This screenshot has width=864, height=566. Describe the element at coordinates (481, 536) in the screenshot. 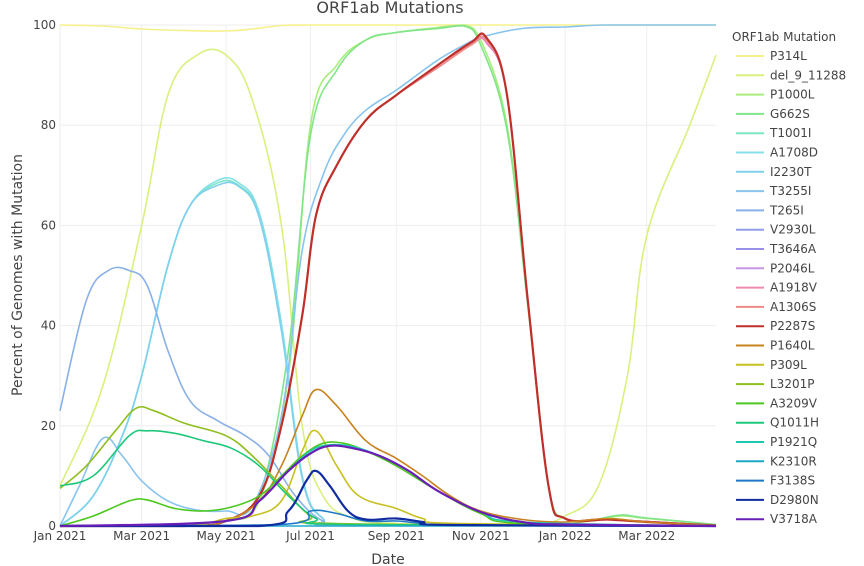

I see `x-tick-label: Nov 2021` at that location.